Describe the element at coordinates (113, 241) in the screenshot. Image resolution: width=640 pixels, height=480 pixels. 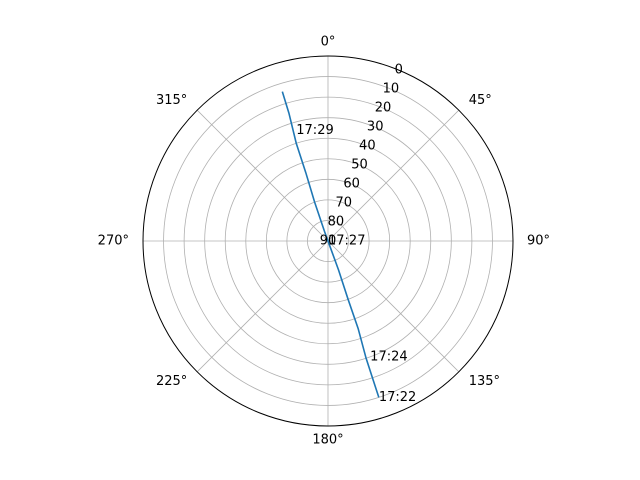
I see `theta-tick-label: 270°` at that location.